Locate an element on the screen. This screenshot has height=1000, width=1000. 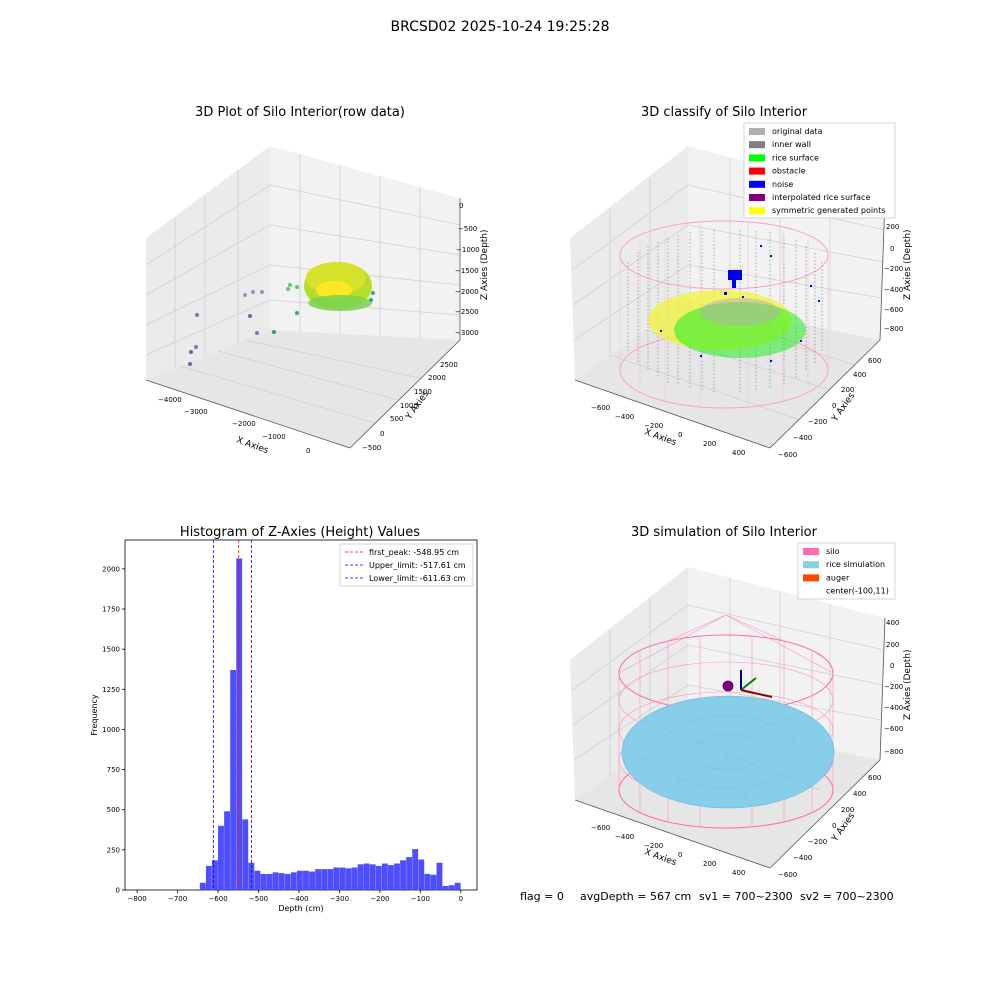
x-tick: −3000 is located at coordinates (196, 412).